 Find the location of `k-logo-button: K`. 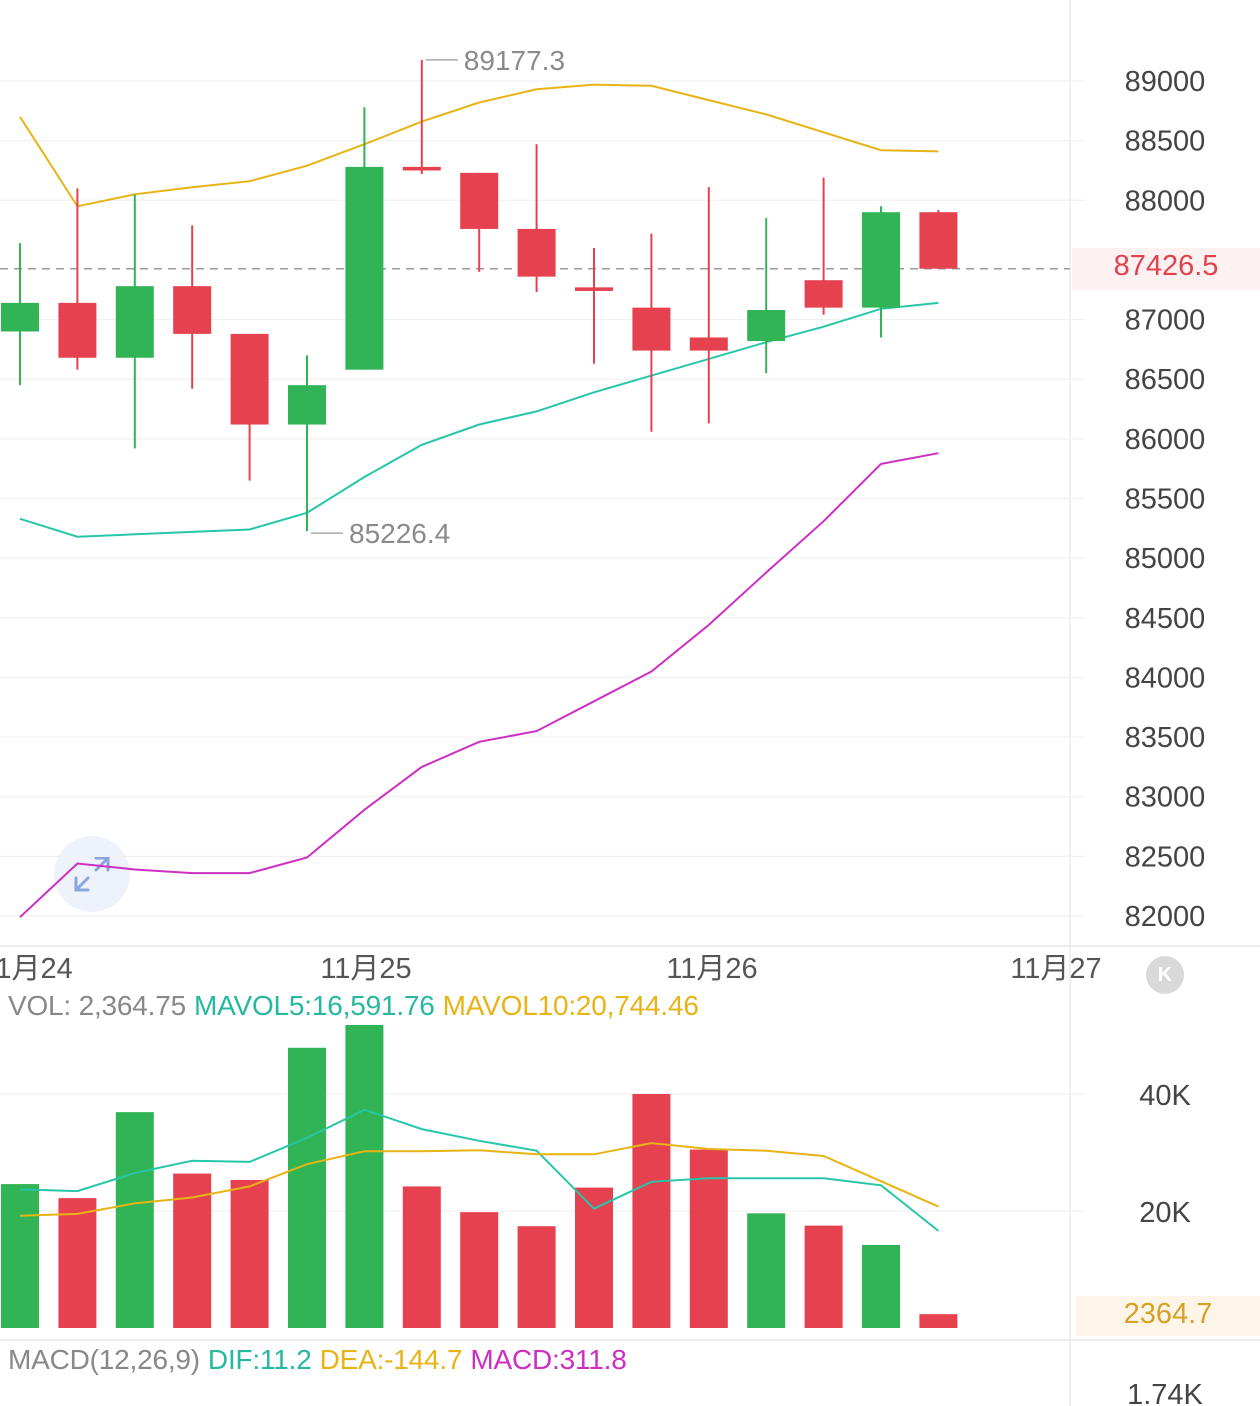

k-logo-button: K is located at coordinates (1165, 975).